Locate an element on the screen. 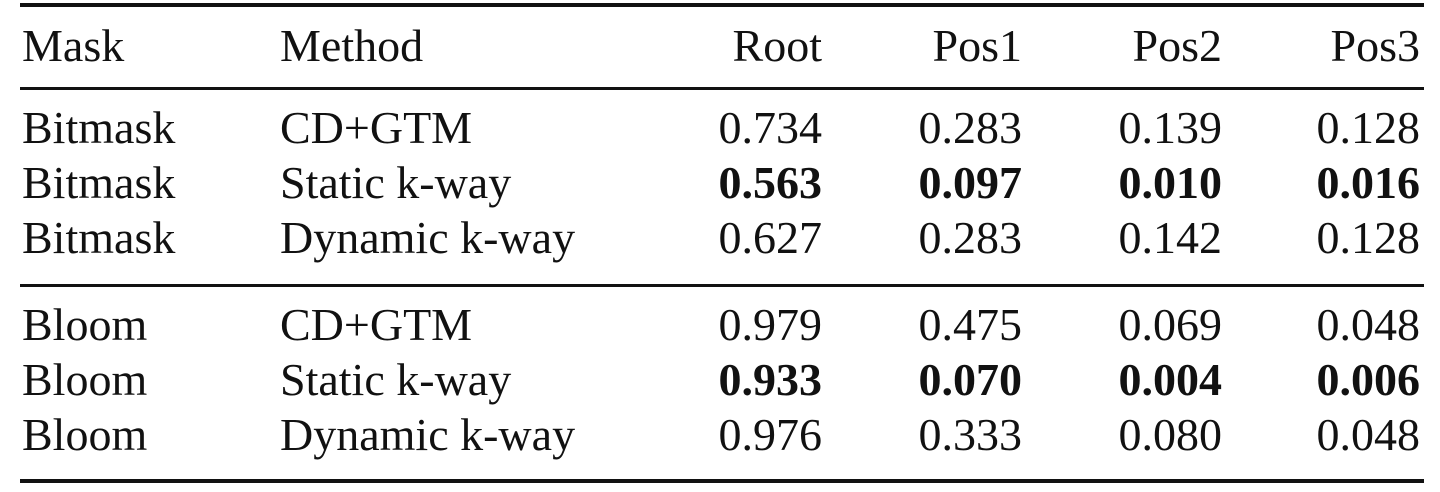 The height and width of the screenshot is (492, 1440). table-cell: 0.979 is located at coordinates (770, 324).